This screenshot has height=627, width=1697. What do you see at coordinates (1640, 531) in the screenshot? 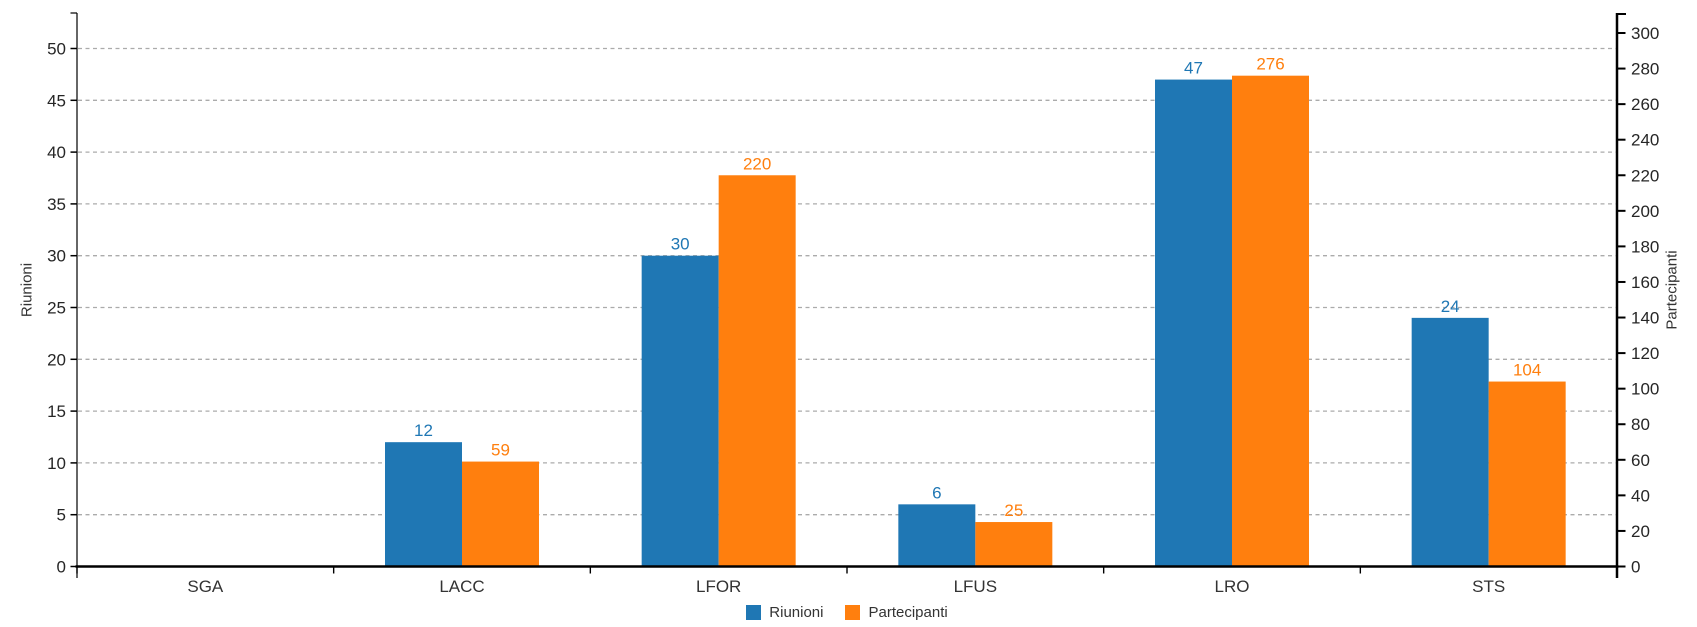
I see `right-axis-tick-label: 20` at bounding box center [1640, 531].